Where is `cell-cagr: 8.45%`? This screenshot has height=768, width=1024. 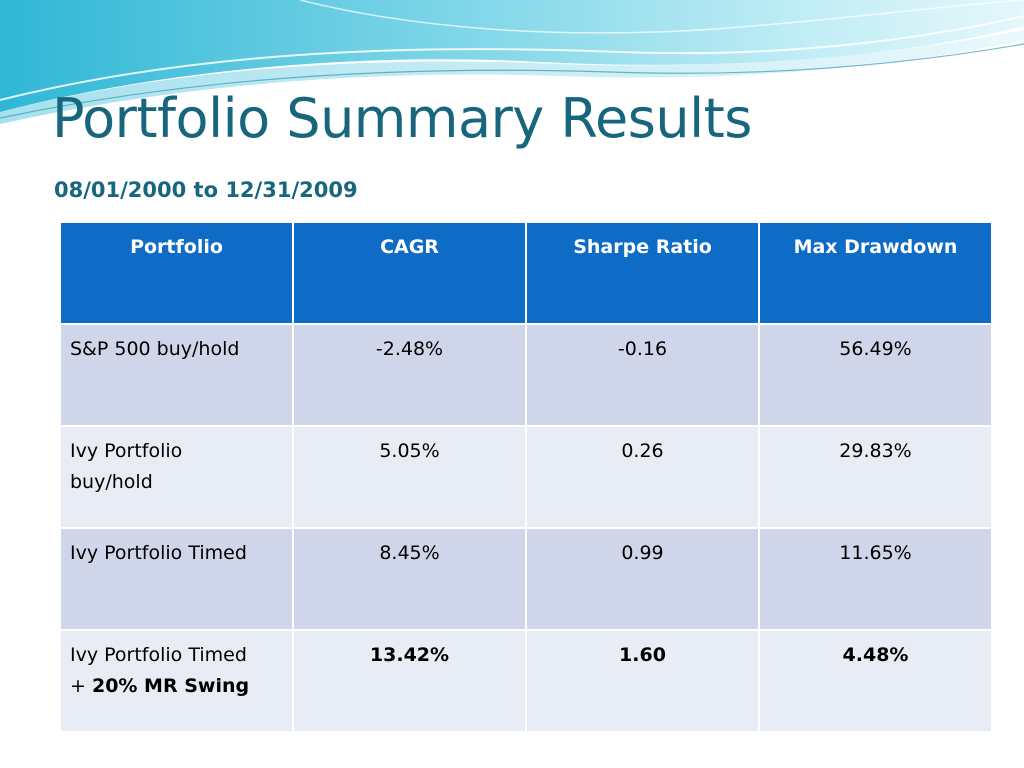 cell-cagr: 8.45% is located at coordinates (409, 579).